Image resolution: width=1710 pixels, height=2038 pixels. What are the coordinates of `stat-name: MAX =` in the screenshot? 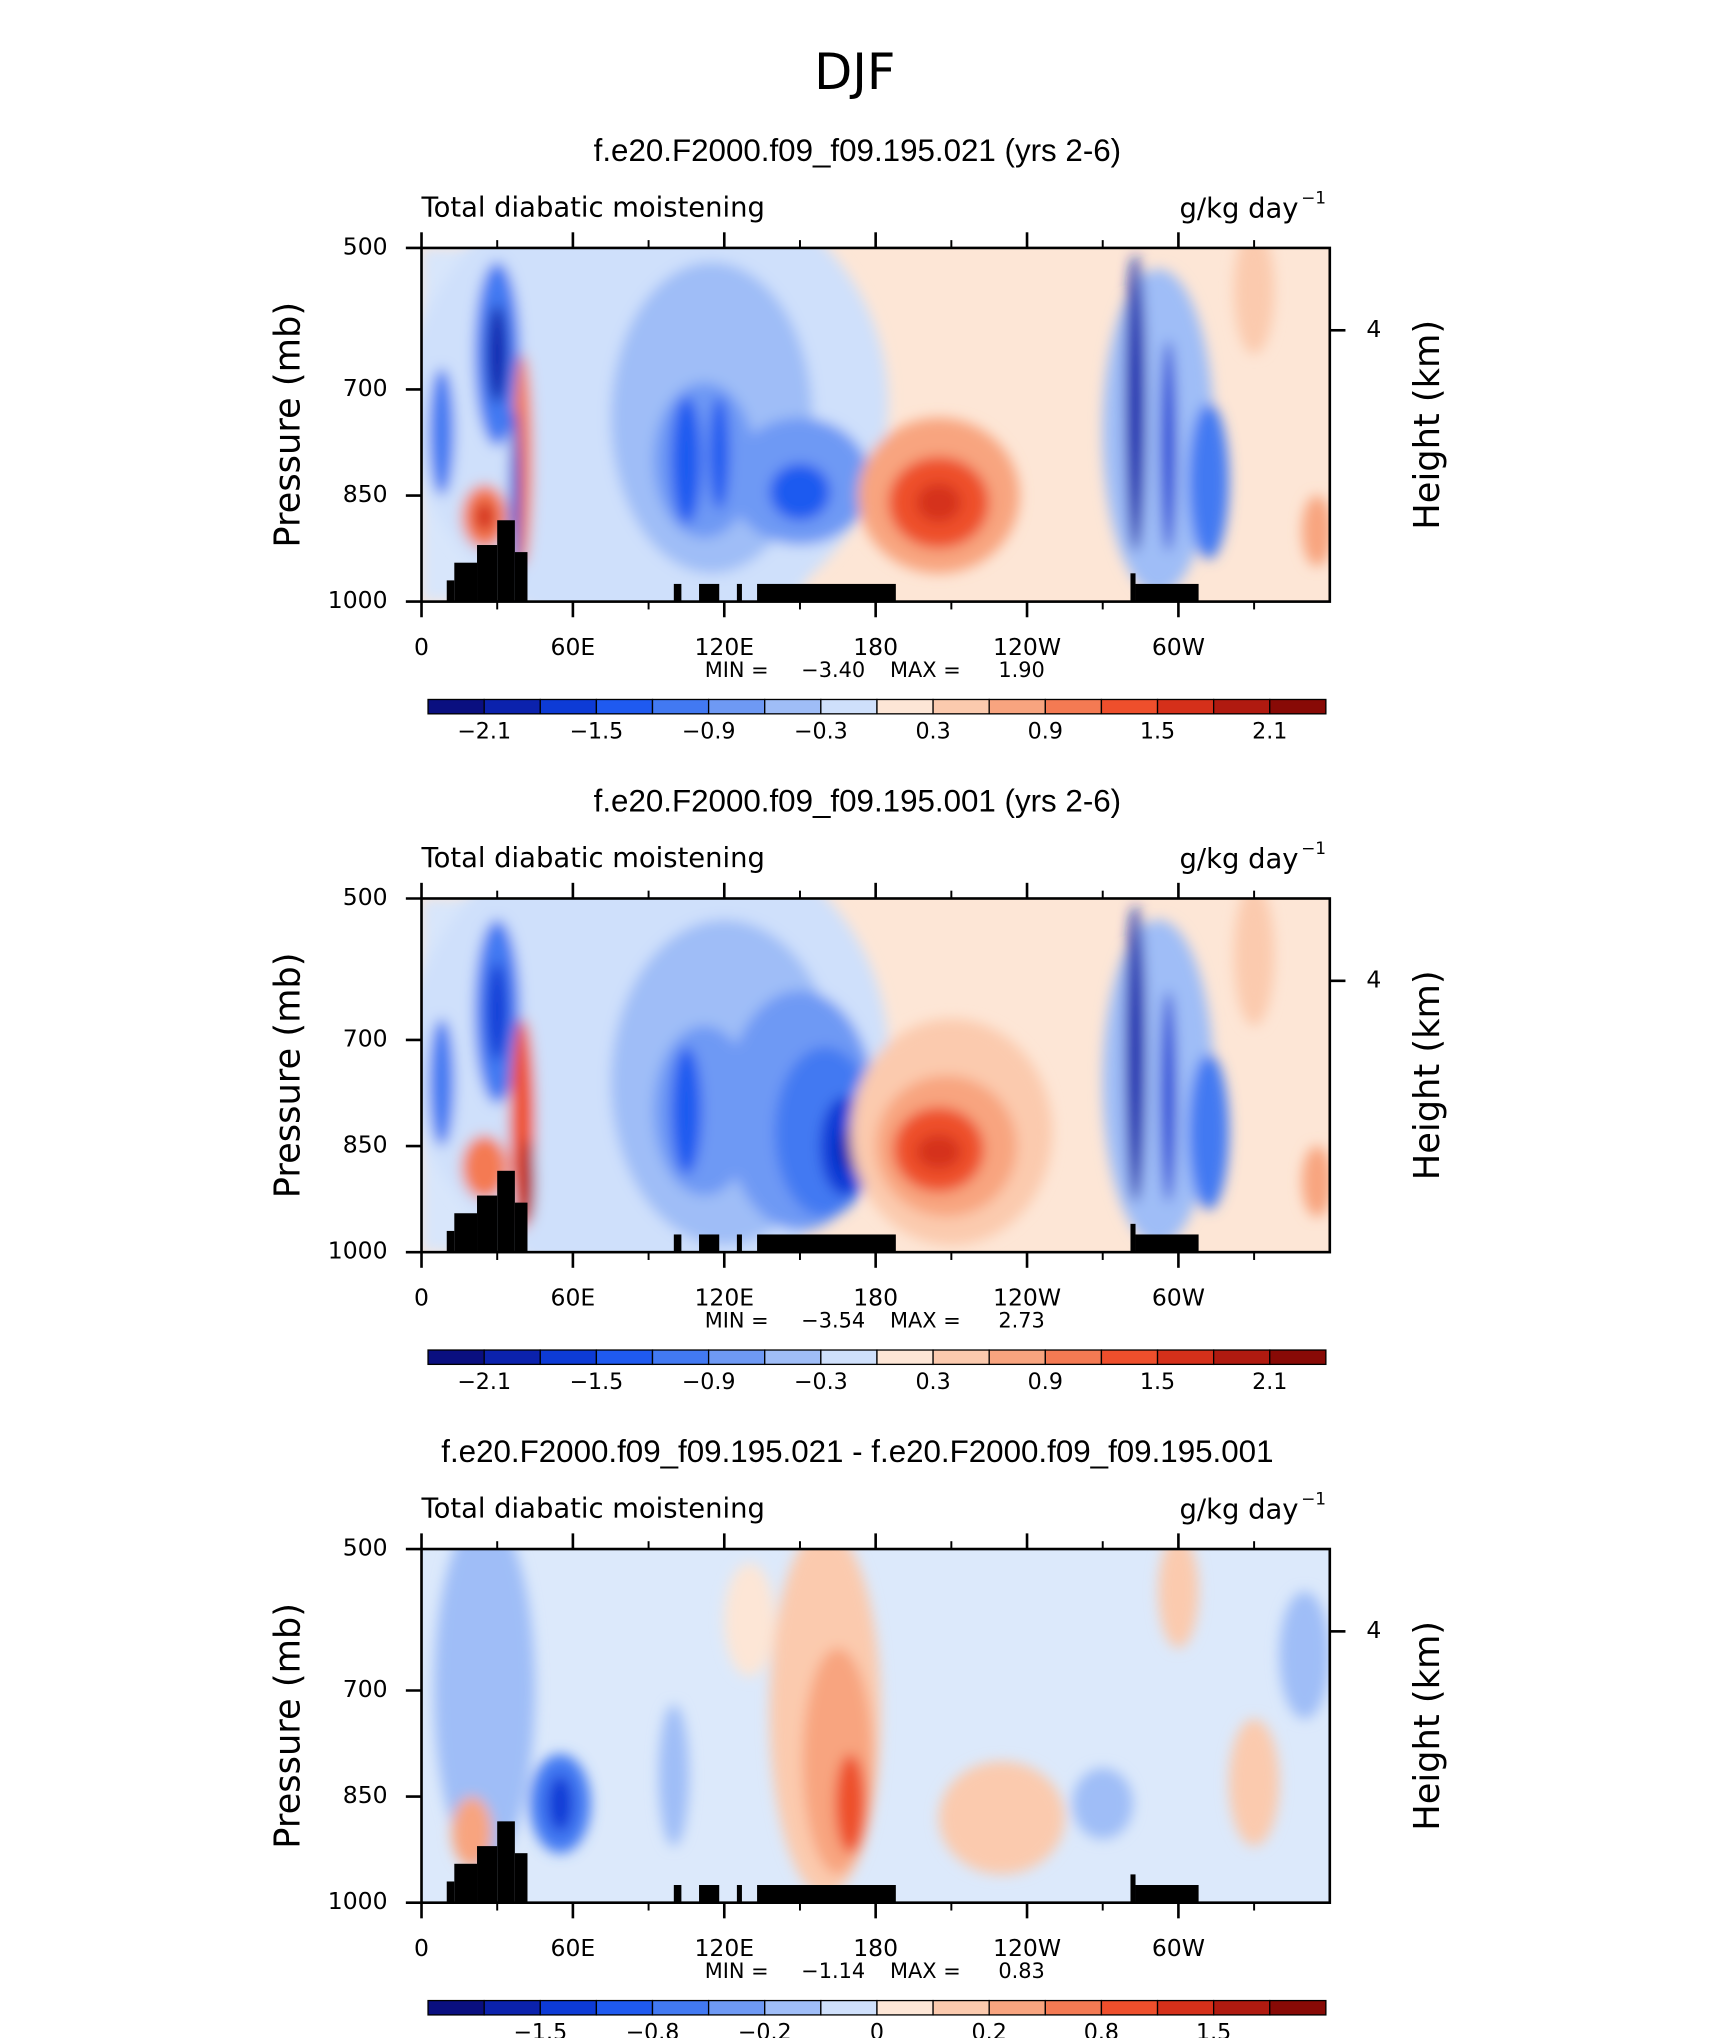 It's located at (925, 670).